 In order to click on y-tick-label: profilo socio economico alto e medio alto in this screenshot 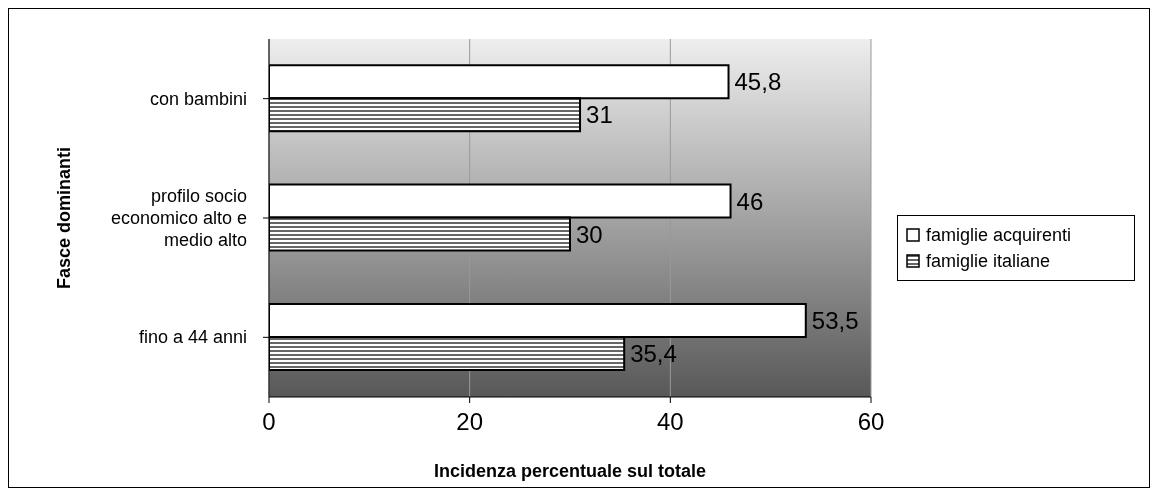, I will do `click(178, 218)`.